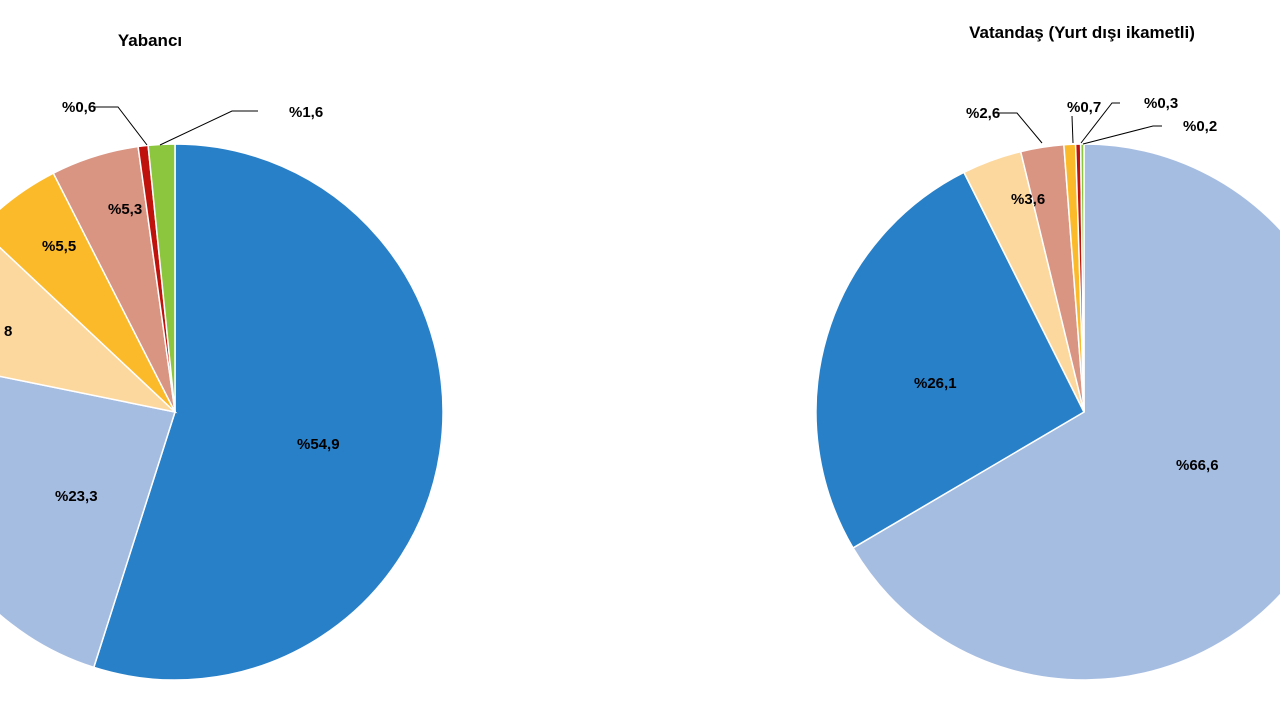  I want to click on data-label: %2,6, so click(983, 113).